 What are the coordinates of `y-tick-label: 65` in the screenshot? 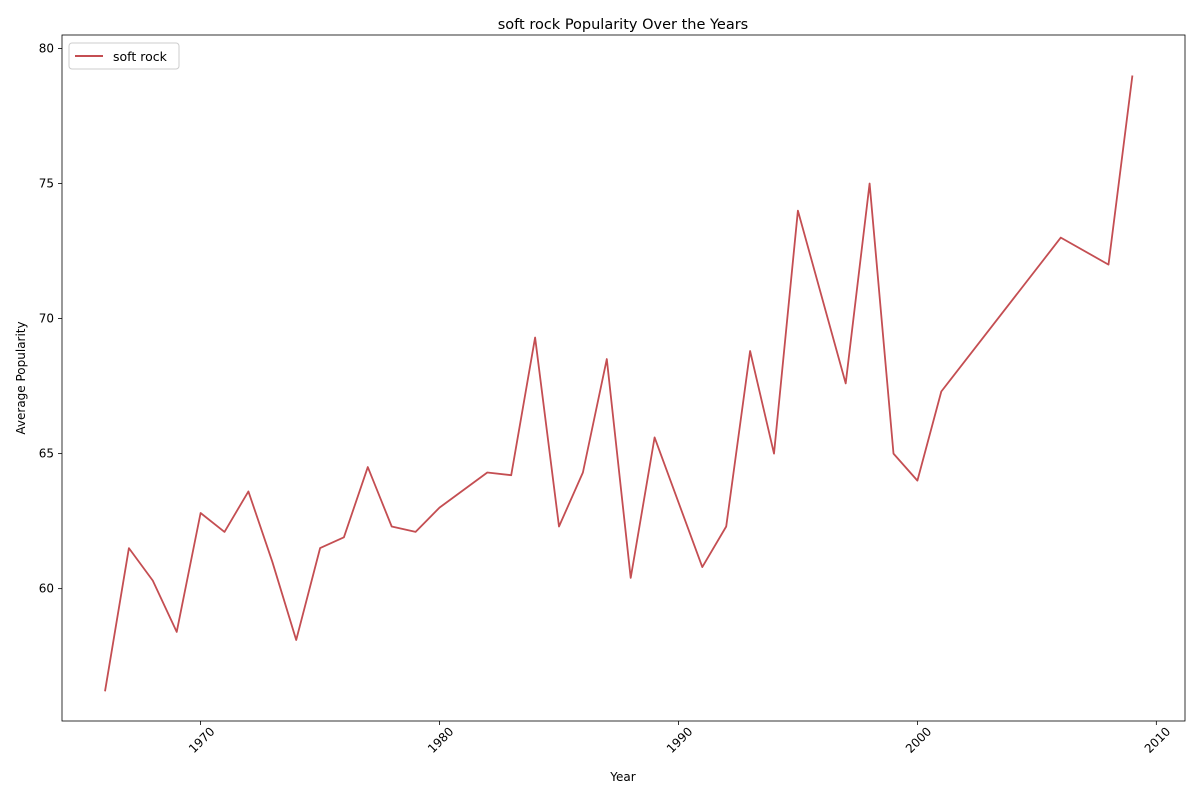 It's located at (46, 454).